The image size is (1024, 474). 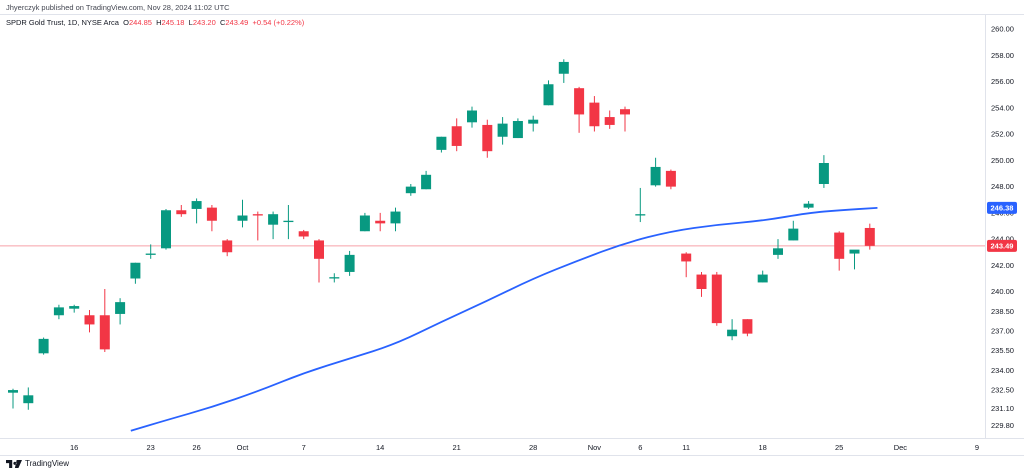 What do you see at coordinates (126, 22) in the screenshot?
I see `legend-open-label: O` at bounding box center [126, 22].